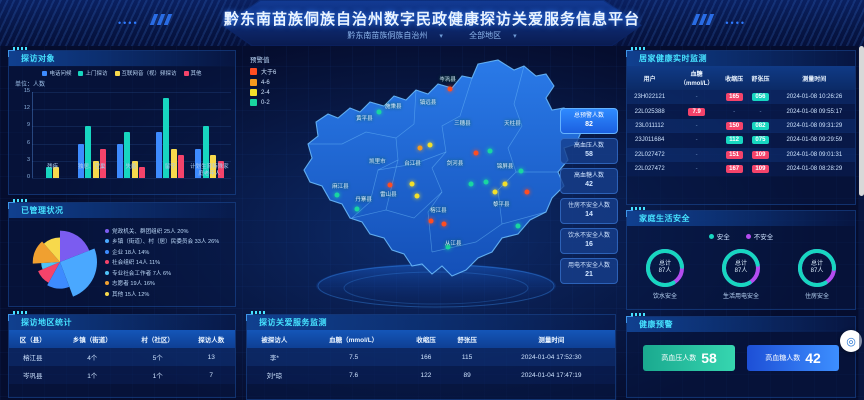  Describe the element at coordinates (741, 111) in the screenshot. I see `table-row: 22L025388 7.9 - - 2024-01-08 09:55:17` at that location.